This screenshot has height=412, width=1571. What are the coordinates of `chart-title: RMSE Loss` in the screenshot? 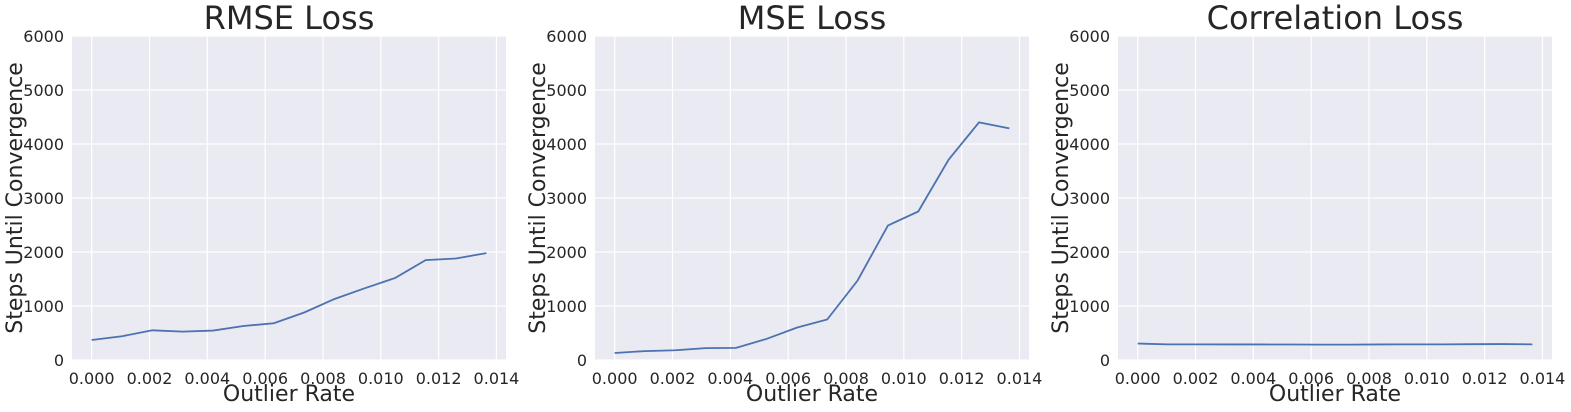 It's located at (289, 18).